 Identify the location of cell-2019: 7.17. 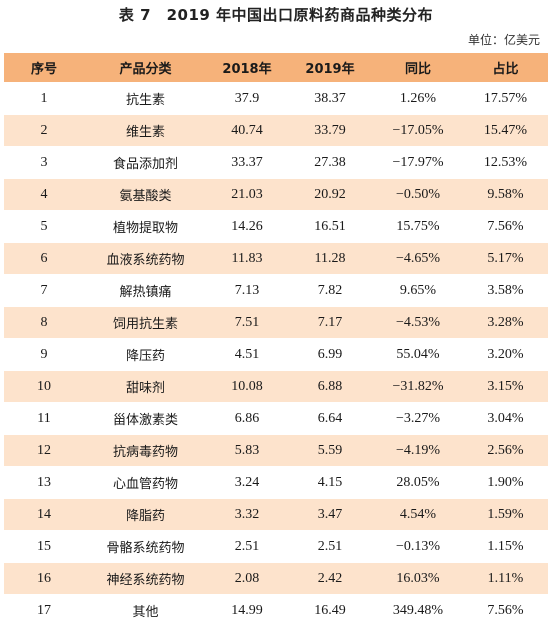
(330, 322).